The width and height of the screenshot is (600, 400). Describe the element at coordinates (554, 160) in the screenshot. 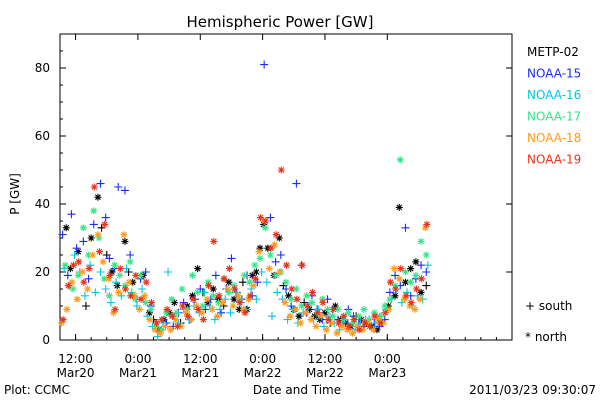

I see `legend-item-noaa-19: NOAA-19` at that location.